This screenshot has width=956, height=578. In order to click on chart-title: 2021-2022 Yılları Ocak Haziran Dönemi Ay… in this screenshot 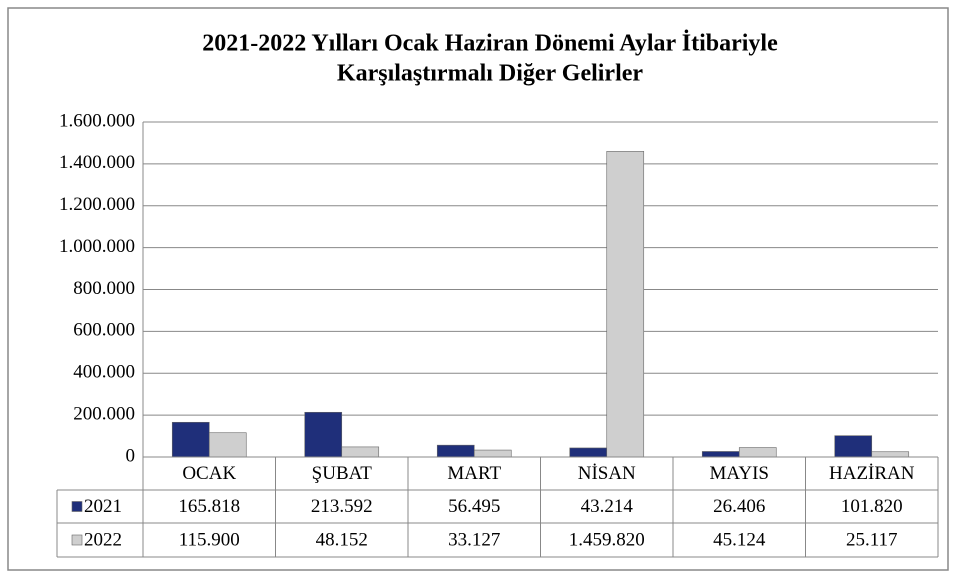, I will do `click(490, 44)`.